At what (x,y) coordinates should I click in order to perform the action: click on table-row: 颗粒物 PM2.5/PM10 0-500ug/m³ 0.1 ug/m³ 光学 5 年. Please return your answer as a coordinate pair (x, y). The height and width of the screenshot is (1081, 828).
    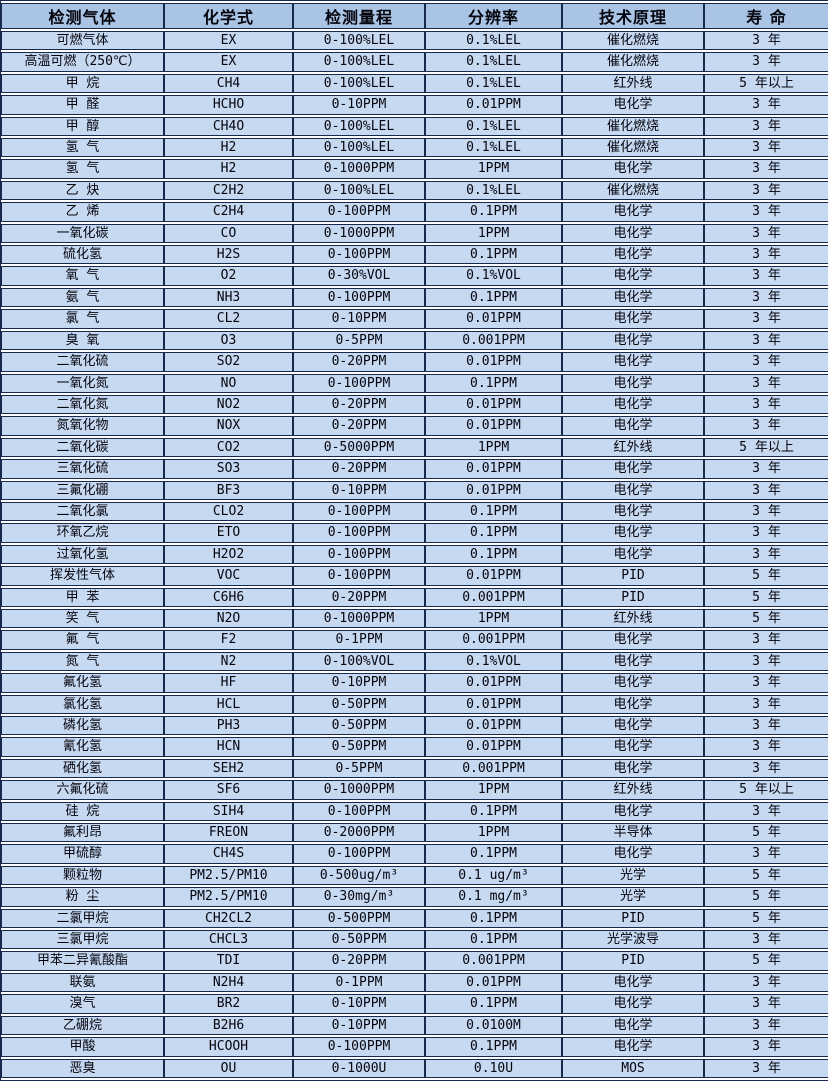
    Looking at the image, I should click on (414, 875).